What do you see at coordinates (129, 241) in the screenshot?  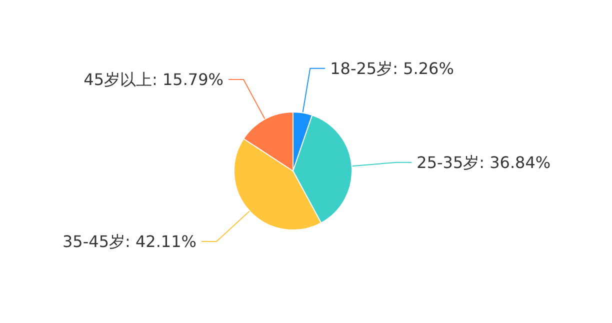 I see `slice-label: 35-45岁: 42.11%` at bounding box center [129, 241].